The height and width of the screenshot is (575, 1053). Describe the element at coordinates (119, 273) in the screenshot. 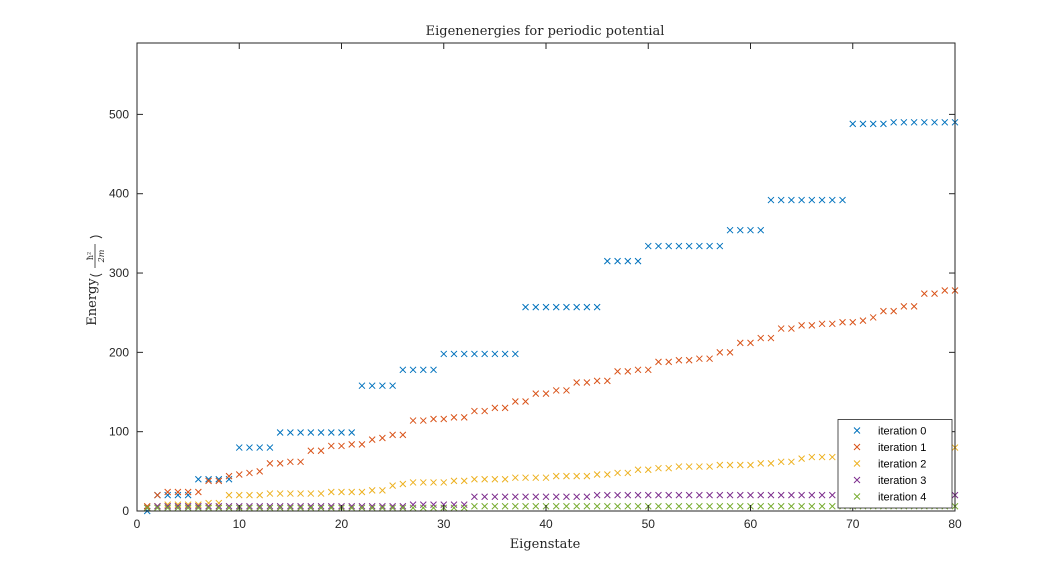

I see `y-tick-label: 300` at that location.